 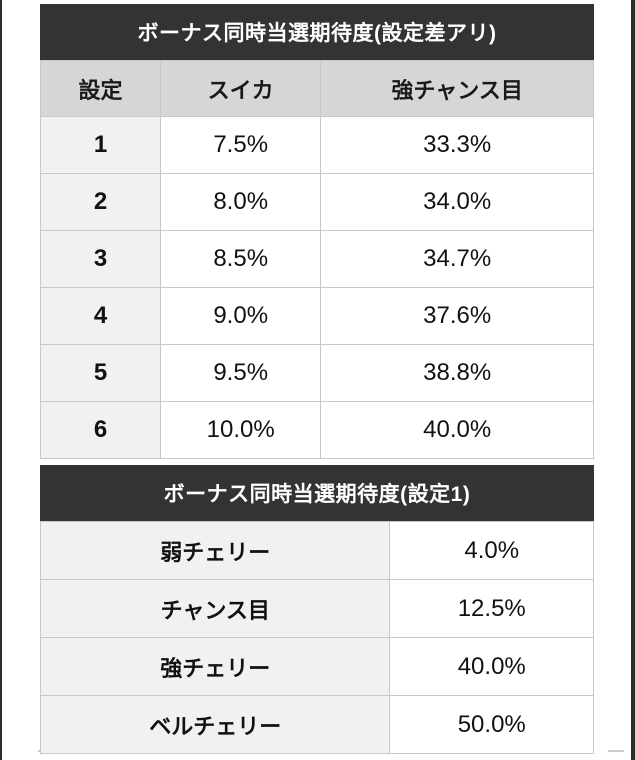 I want to click on strong-chance-value-cell: 38.8%, so click(x=457, y=373).